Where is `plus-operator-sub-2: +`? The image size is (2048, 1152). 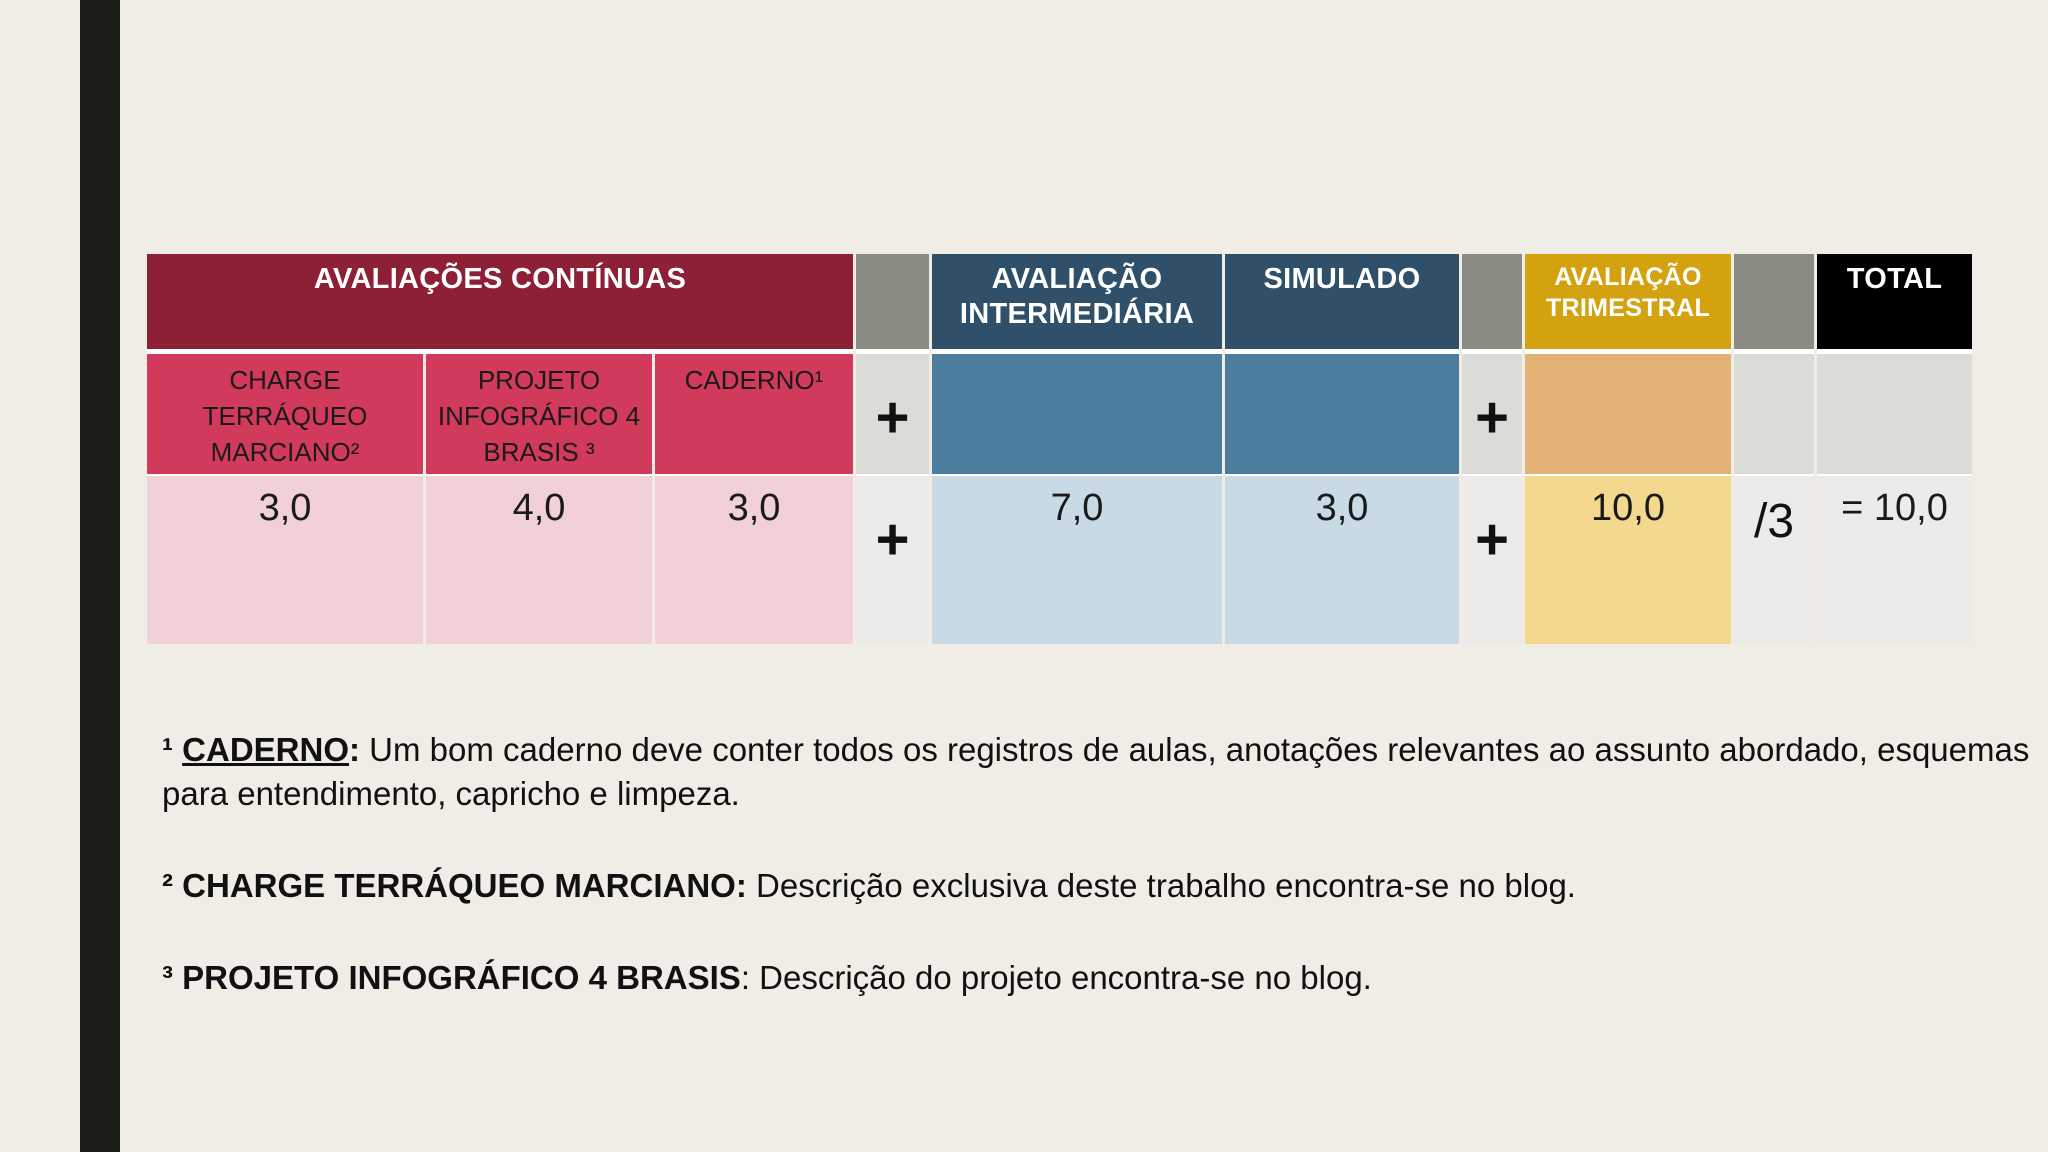 plus-operator-sub-2: + is located at coordinates (1492, 415).